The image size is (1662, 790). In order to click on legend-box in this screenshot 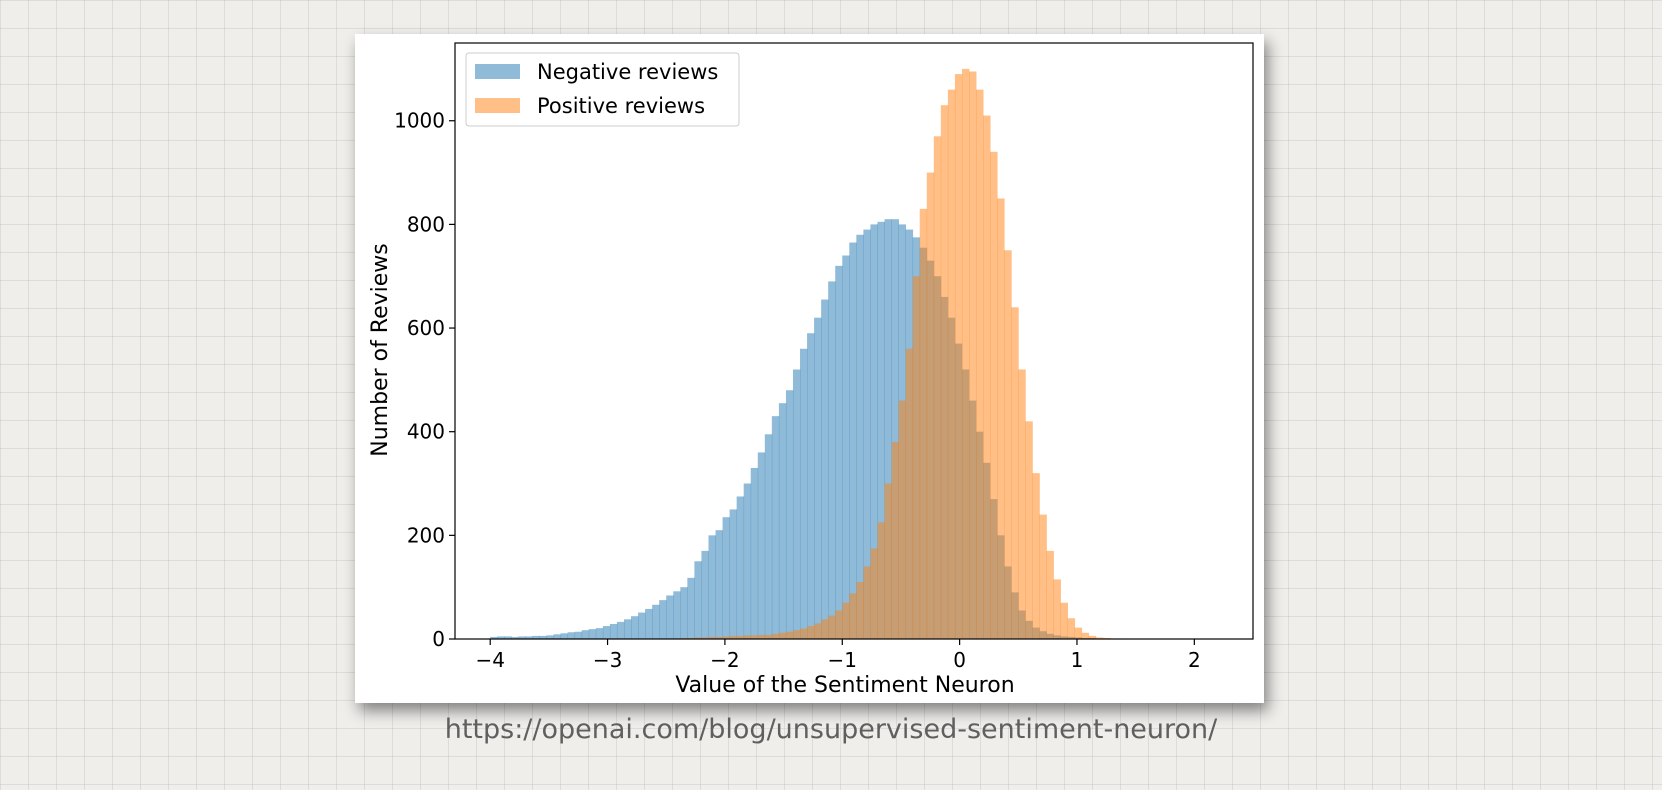, I will do `click(602, 89)`.